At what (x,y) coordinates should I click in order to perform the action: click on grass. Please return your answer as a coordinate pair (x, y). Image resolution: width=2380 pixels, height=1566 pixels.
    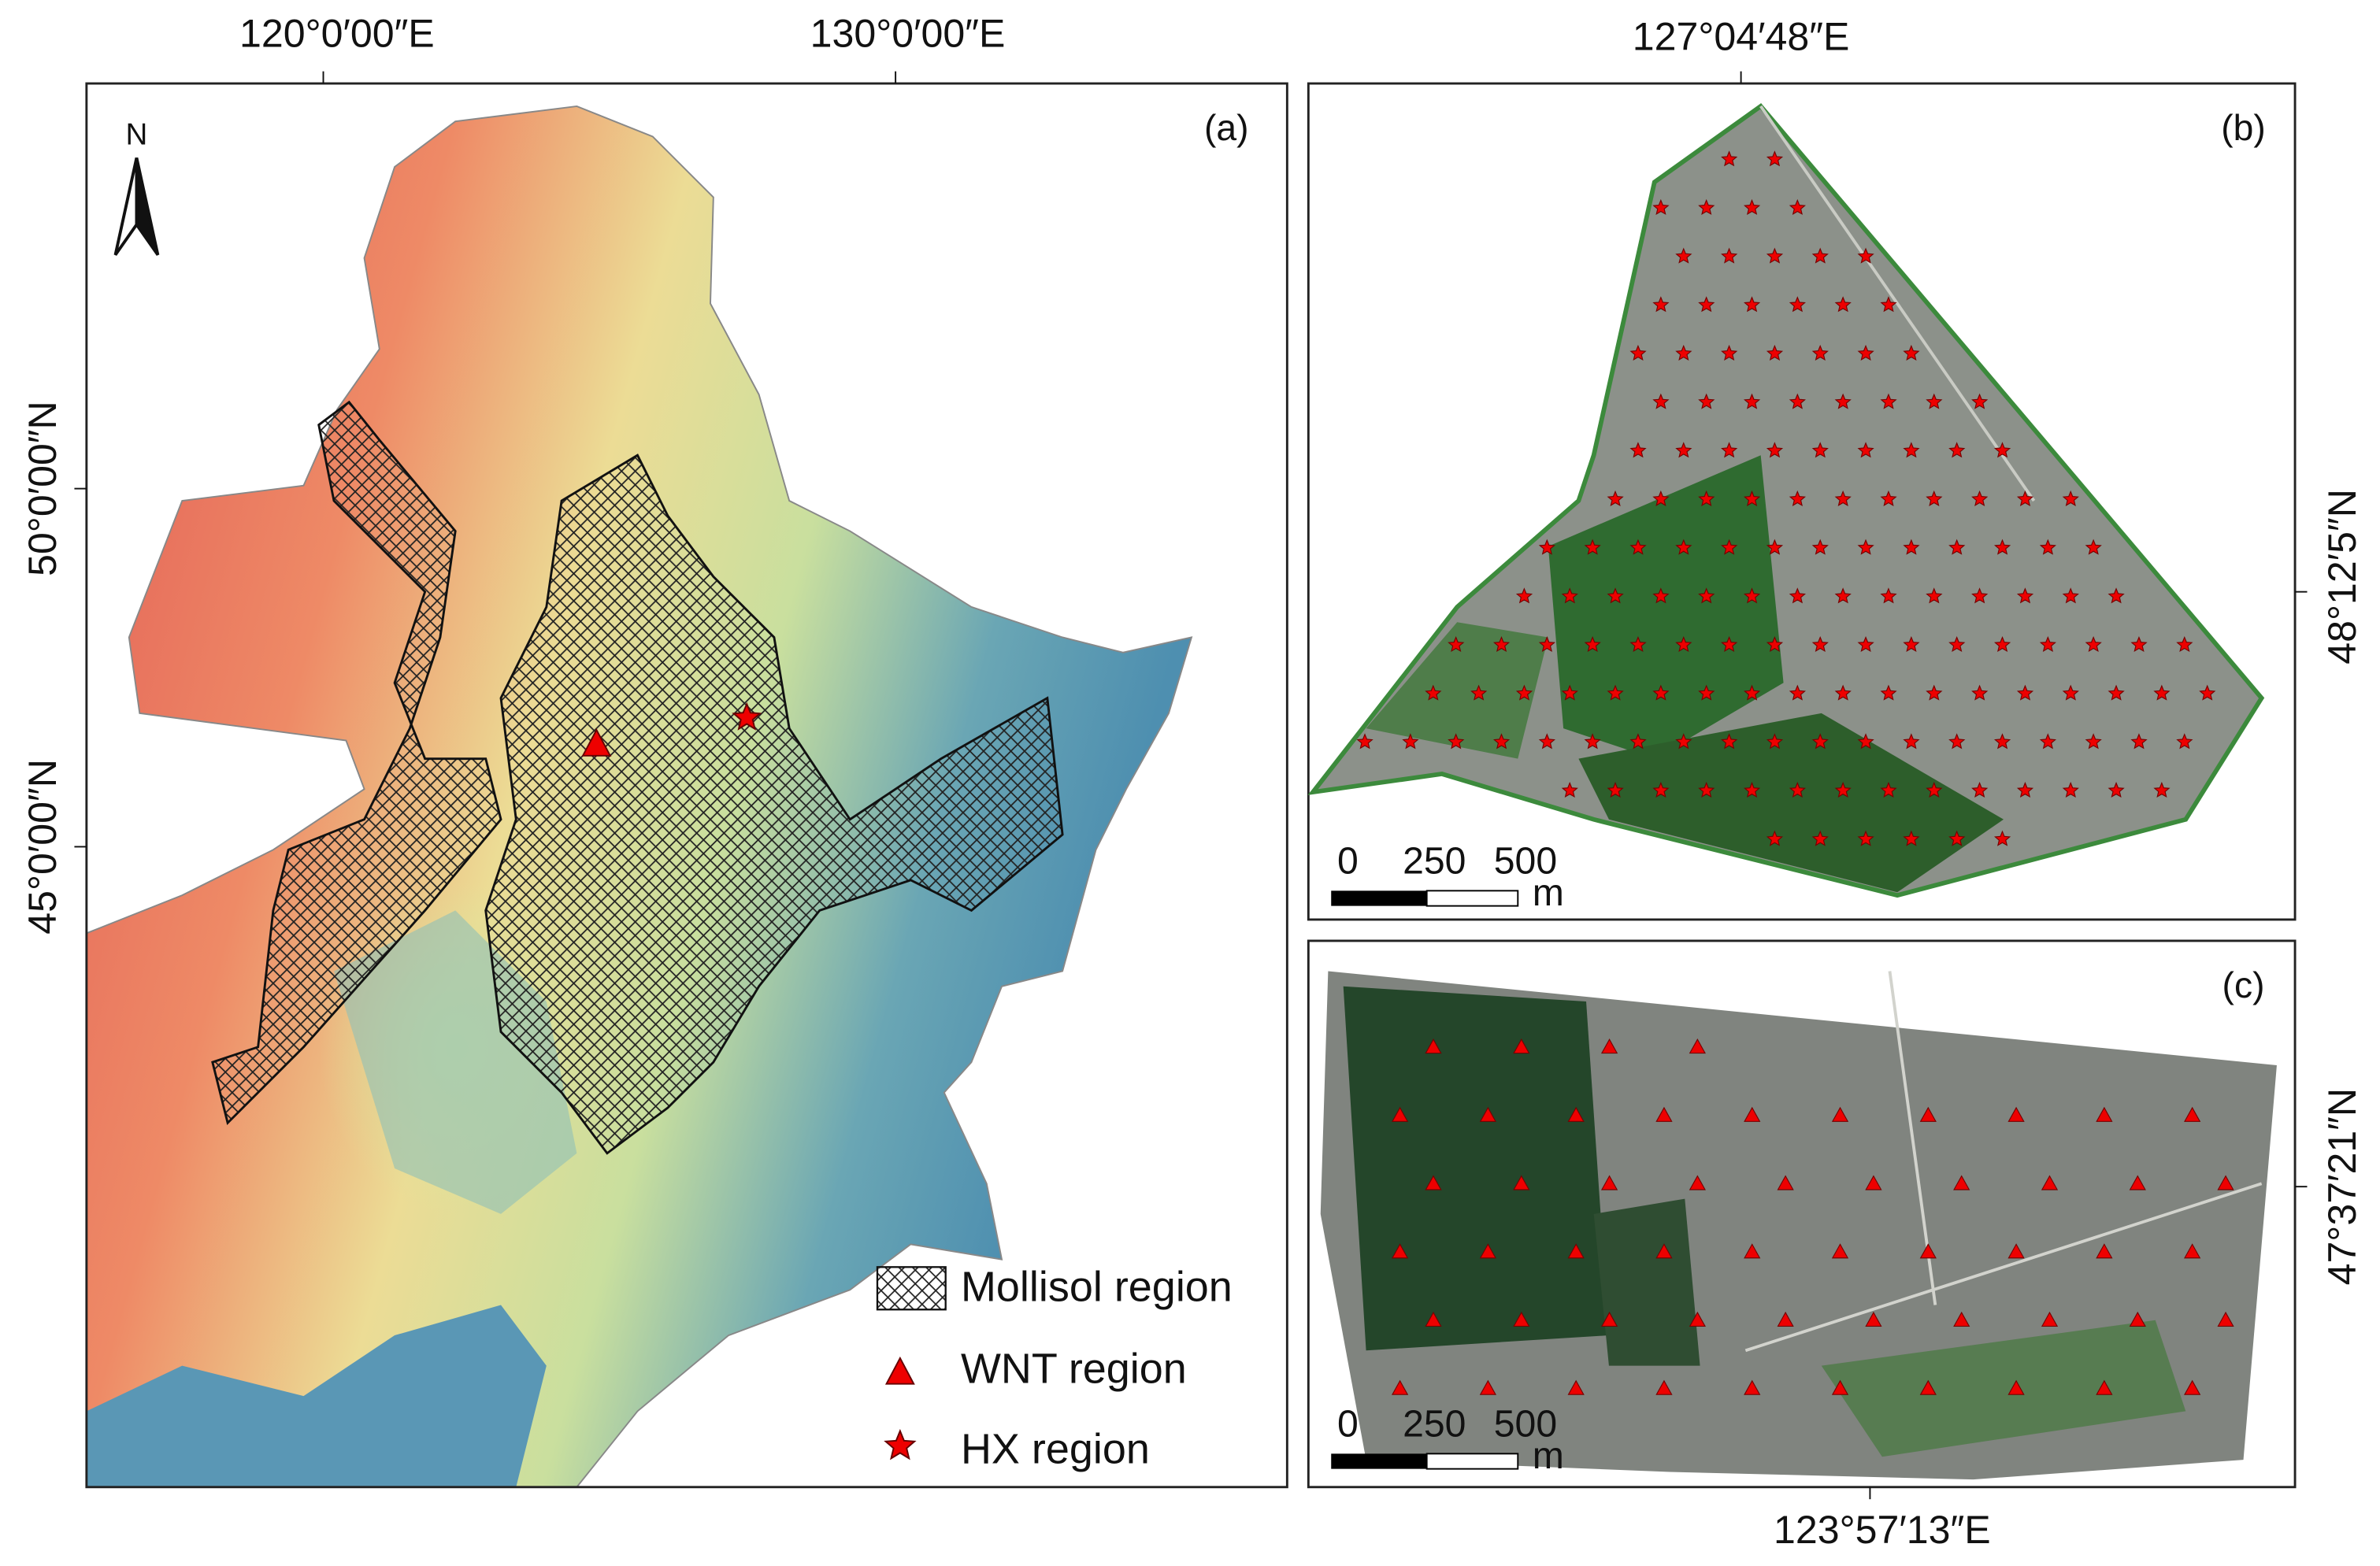
    Looking at the image, I should click on (2003, 1388).